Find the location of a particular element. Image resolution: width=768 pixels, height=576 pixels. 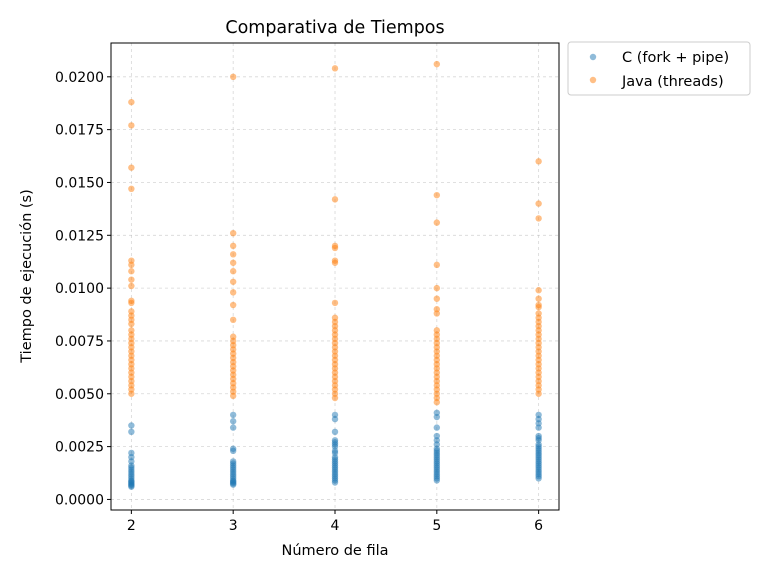

y-tick-label: 0.0150 is located at coordinates (79, 183).